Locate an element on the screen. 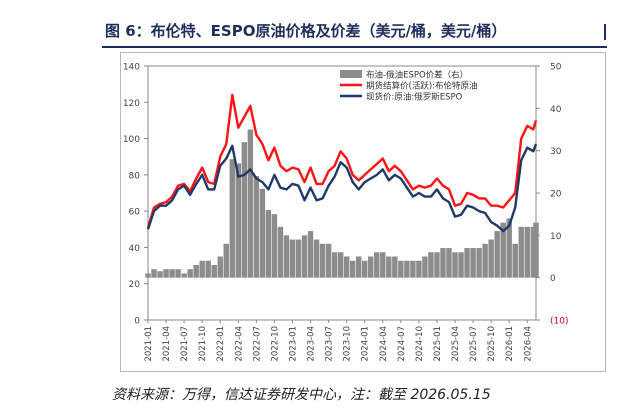 The image size is (620, 411). legend-swatch-bar is located at coordinates (351, 74).